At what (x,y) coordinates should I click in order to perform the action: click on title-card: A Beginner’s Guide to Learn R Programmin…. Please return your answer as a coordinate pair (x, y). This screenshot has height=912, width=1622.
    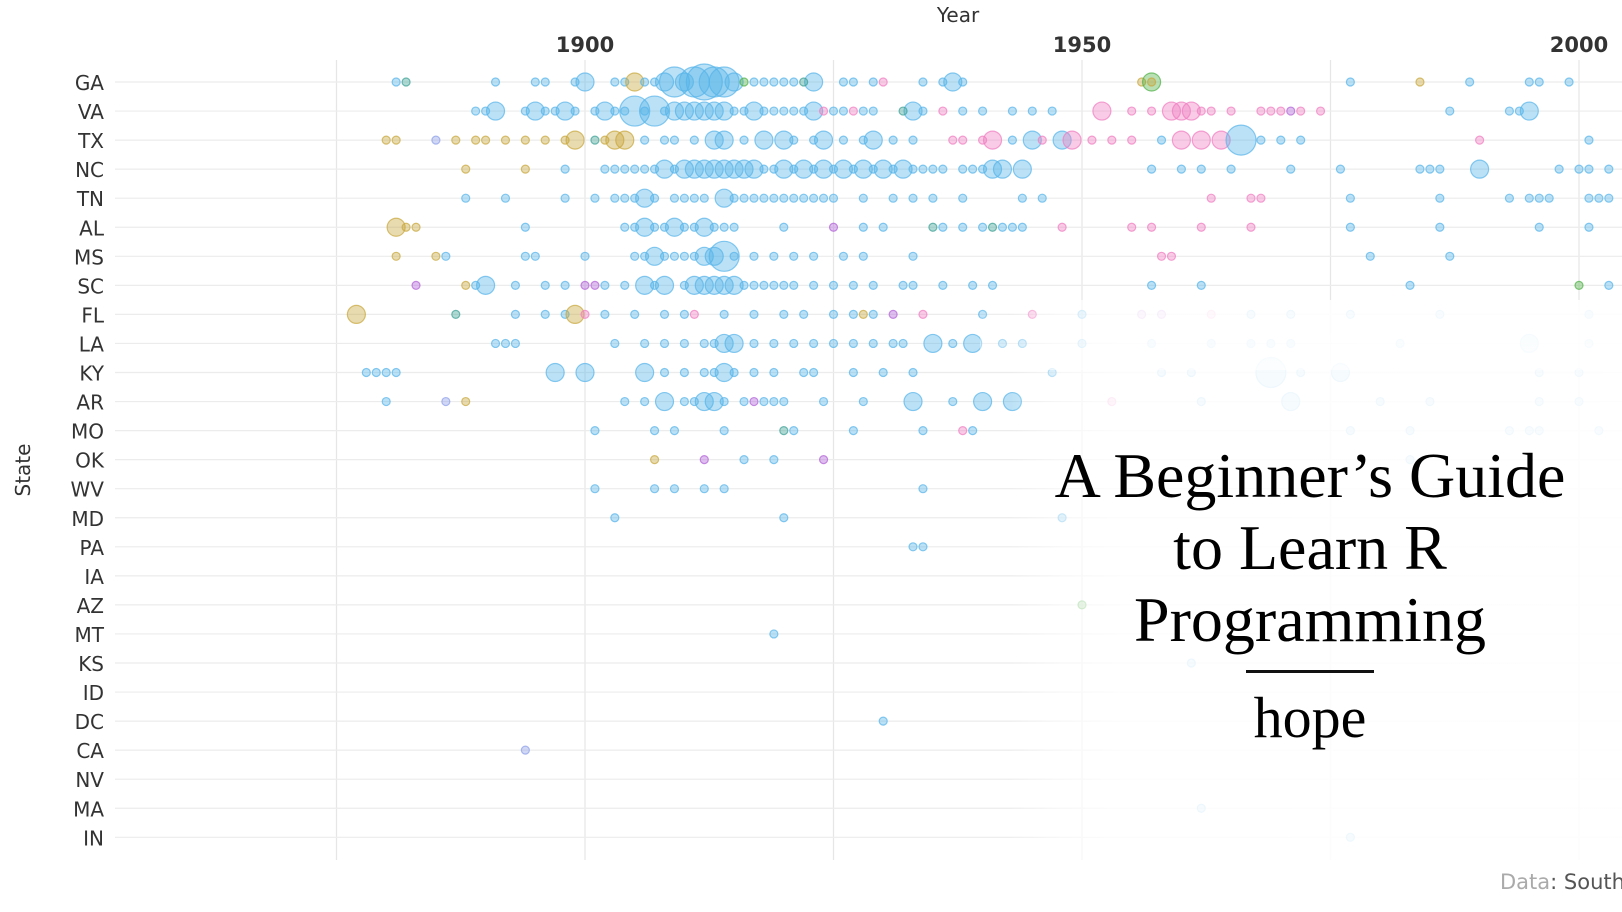
    Looking at the image, I should click on (1310, 594).